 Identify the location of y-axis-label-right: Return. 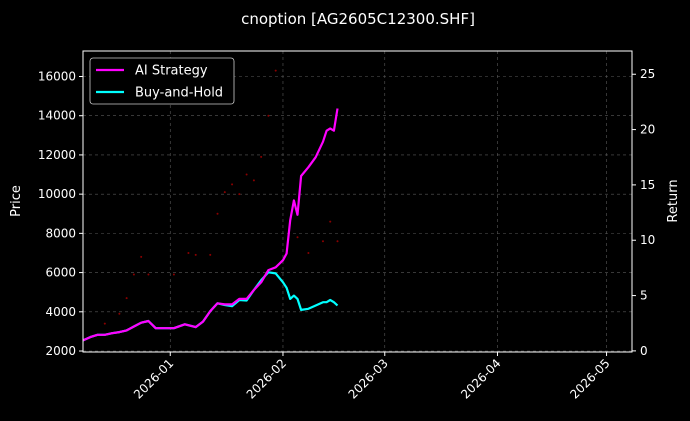
(673, 200).